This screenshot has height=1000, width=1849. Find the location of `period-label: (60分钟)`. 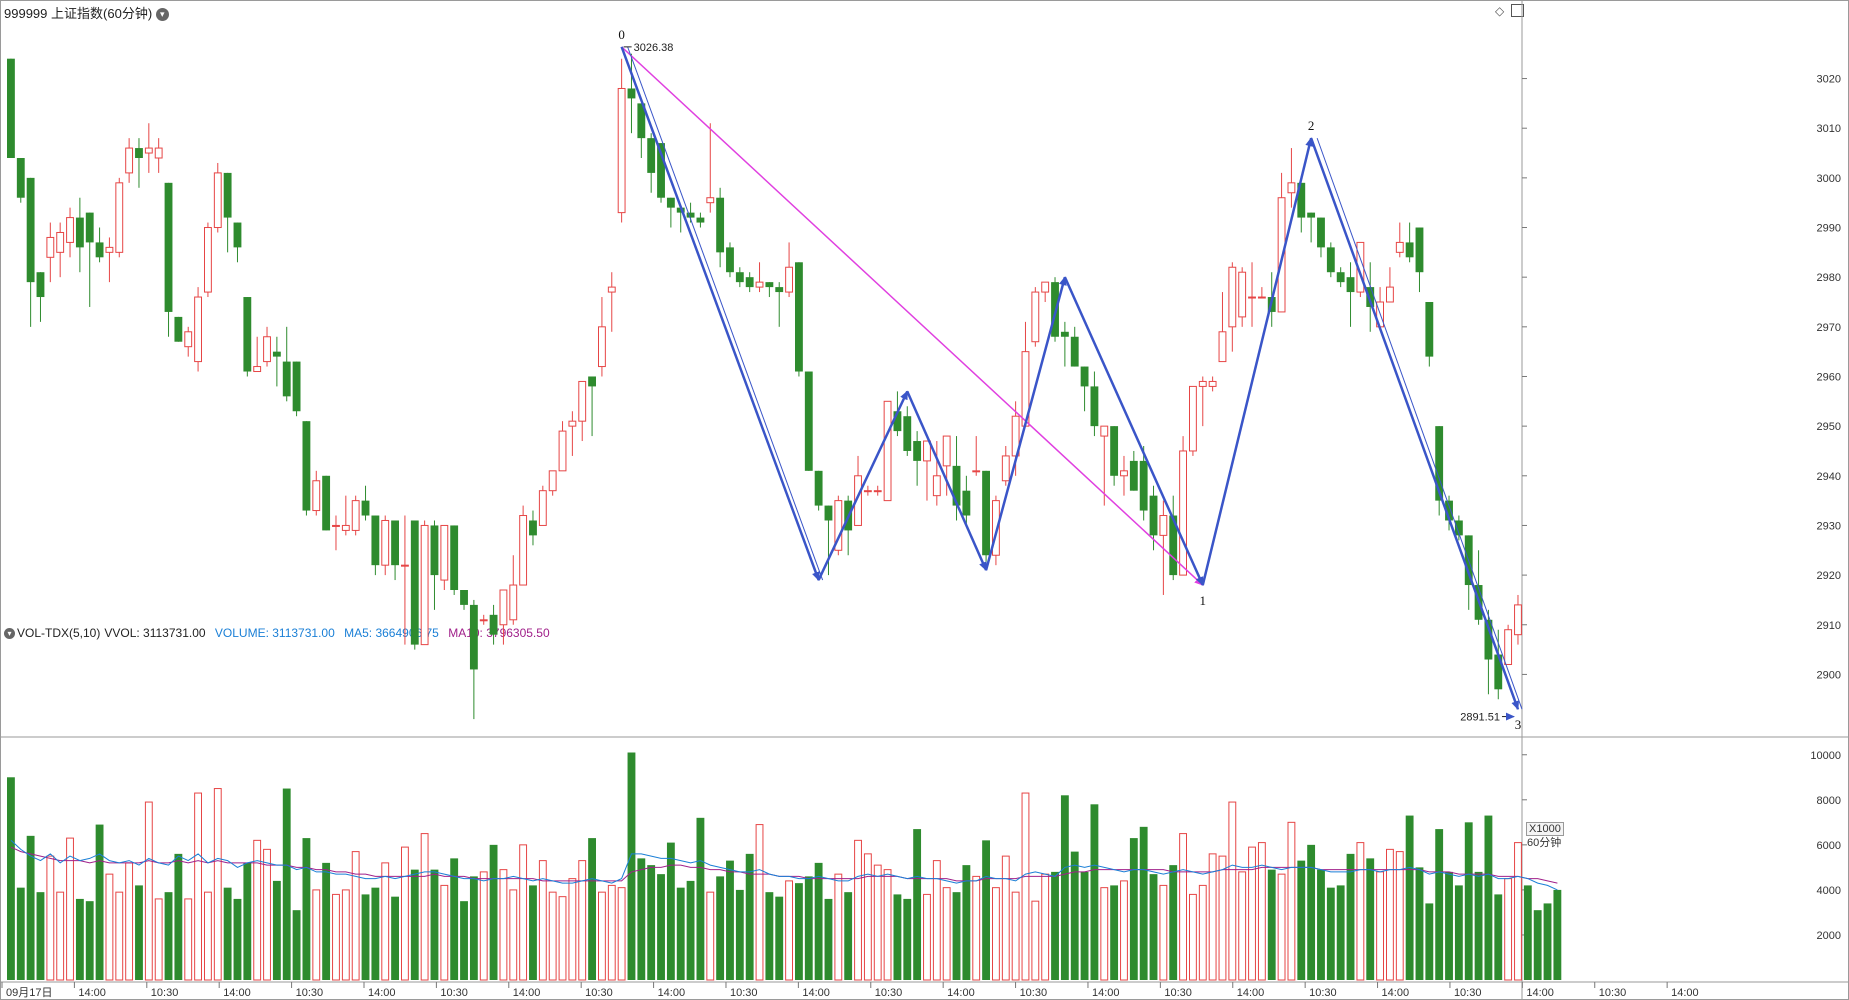

period-label: (60分钟) is located at coordinates (128, 13).